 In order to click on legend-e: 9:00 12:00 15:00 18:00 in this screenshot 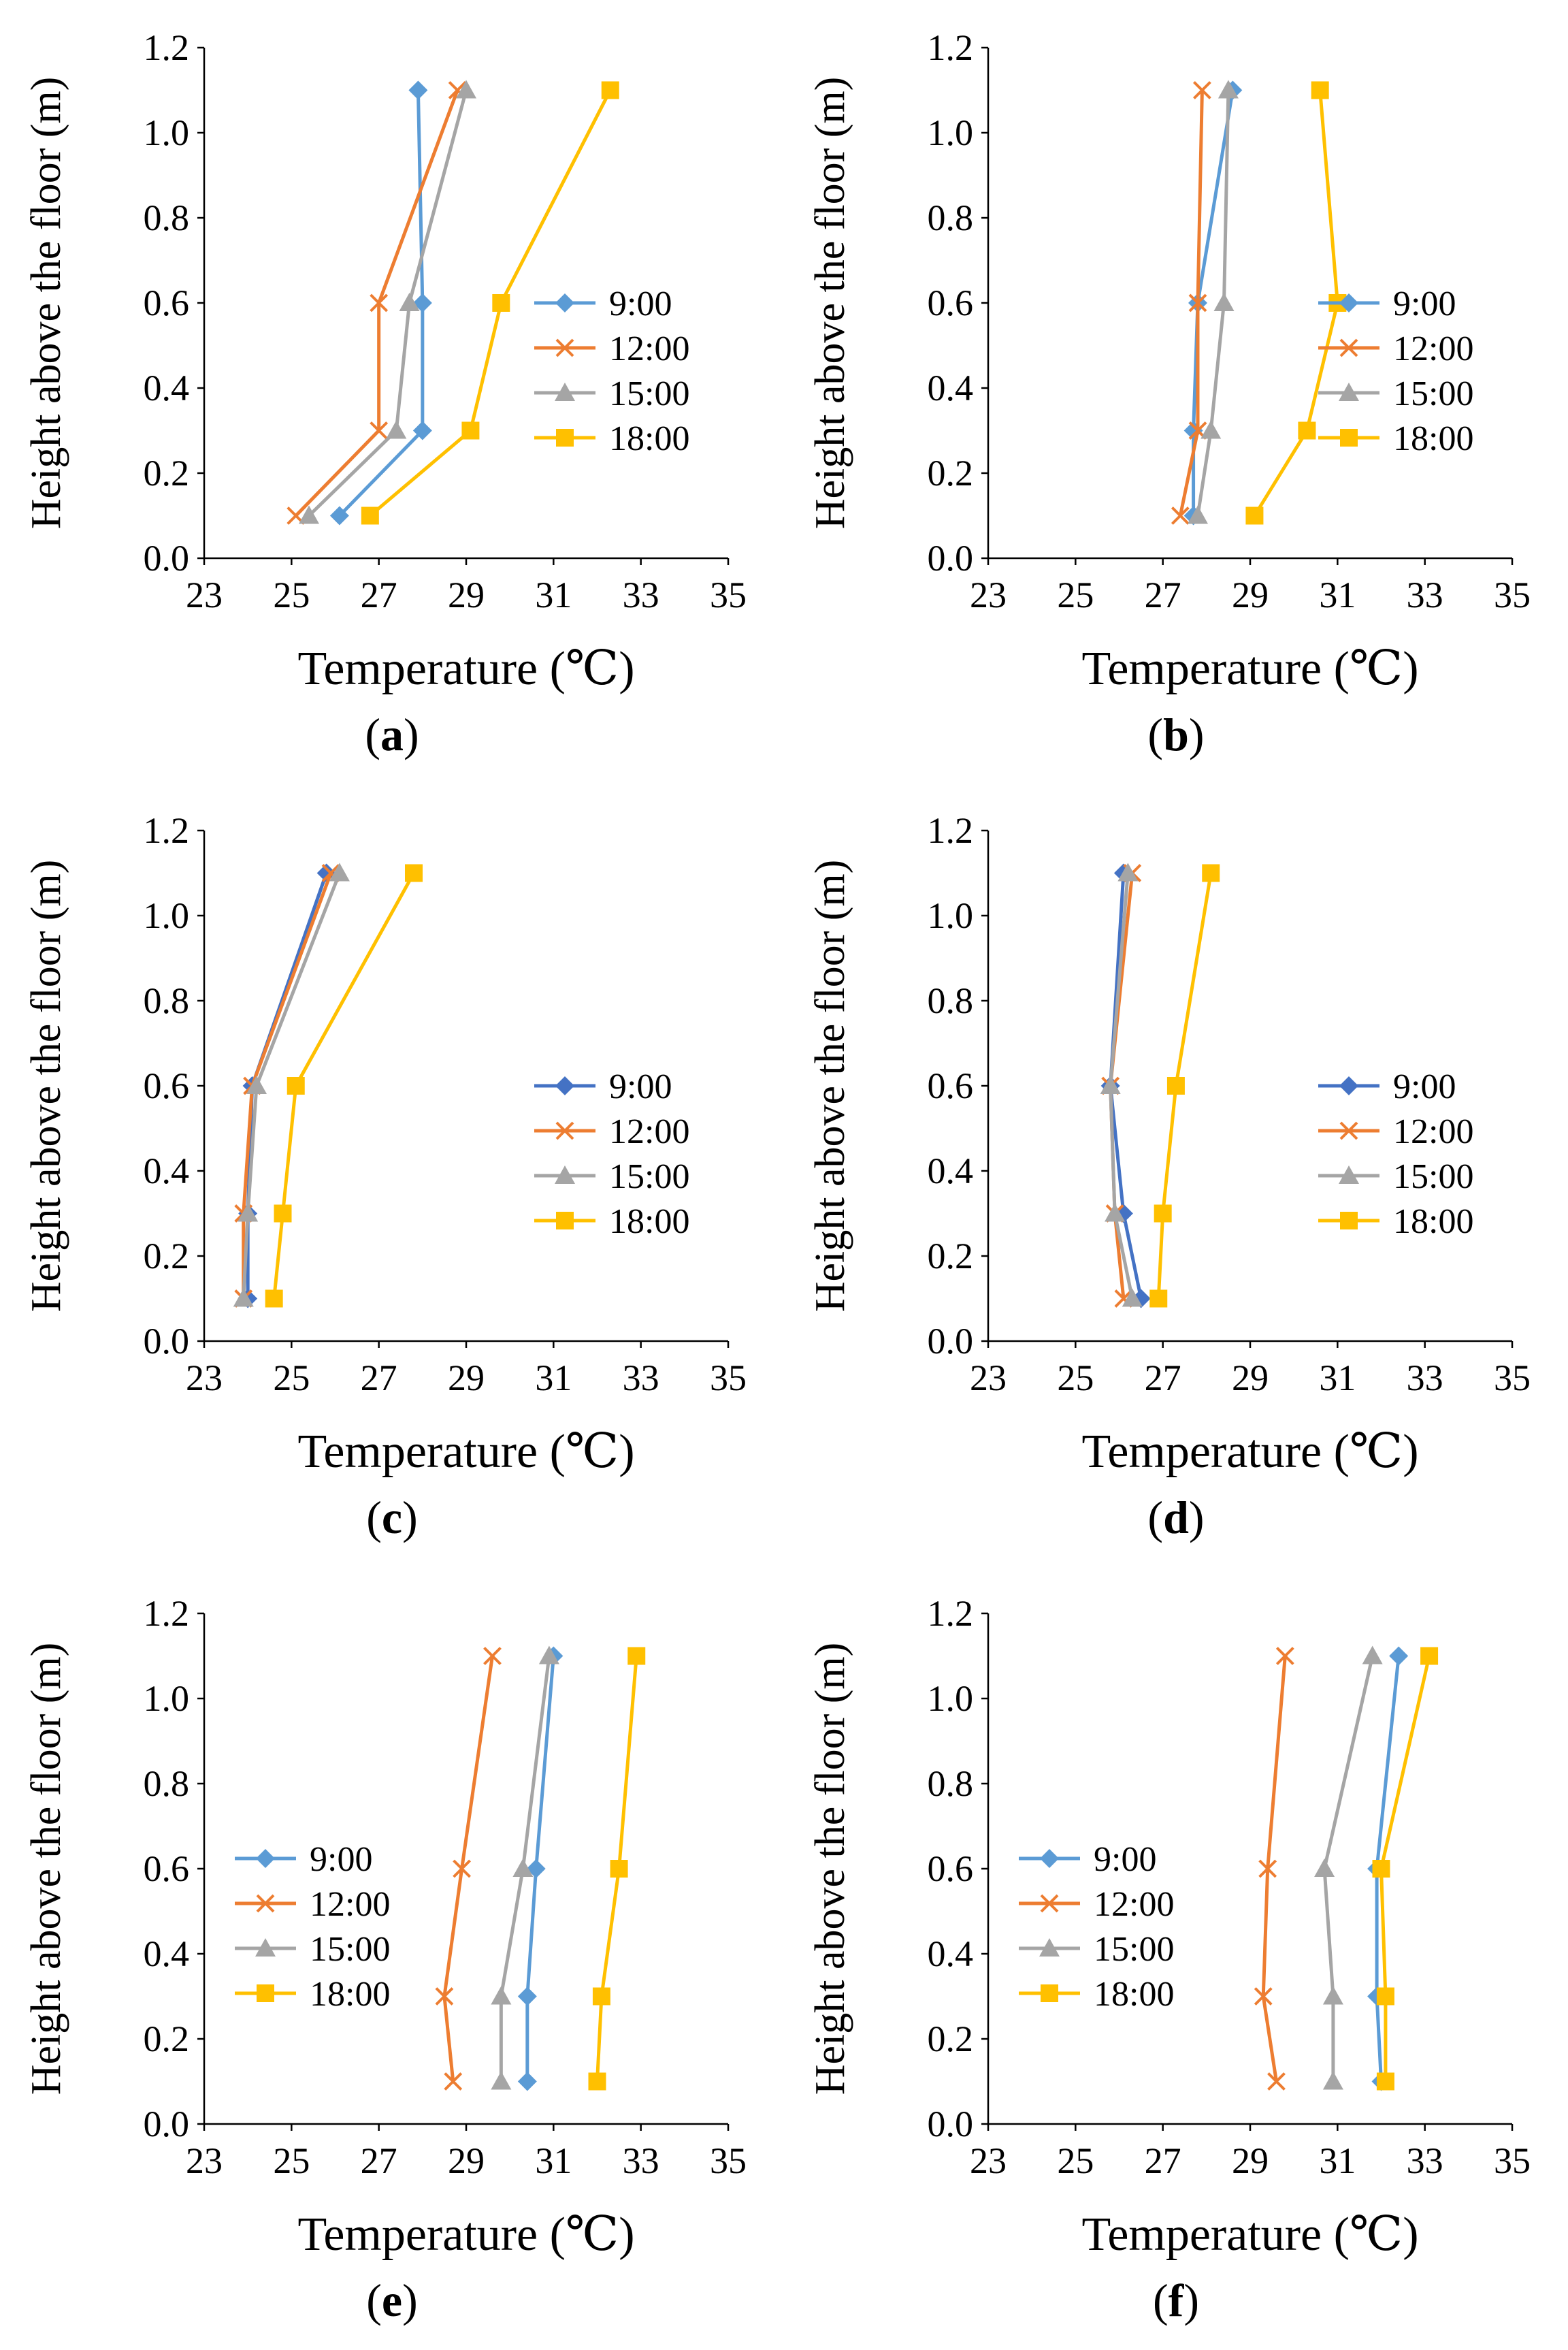, I will do `click(312, 1927)`.